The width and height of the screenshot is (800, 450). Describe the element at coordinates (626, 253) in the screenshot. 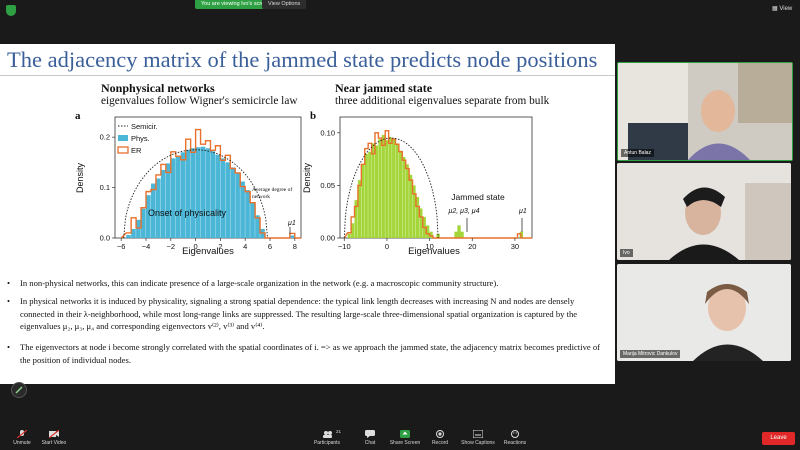

I see `participant-name: Ivo` at that location.